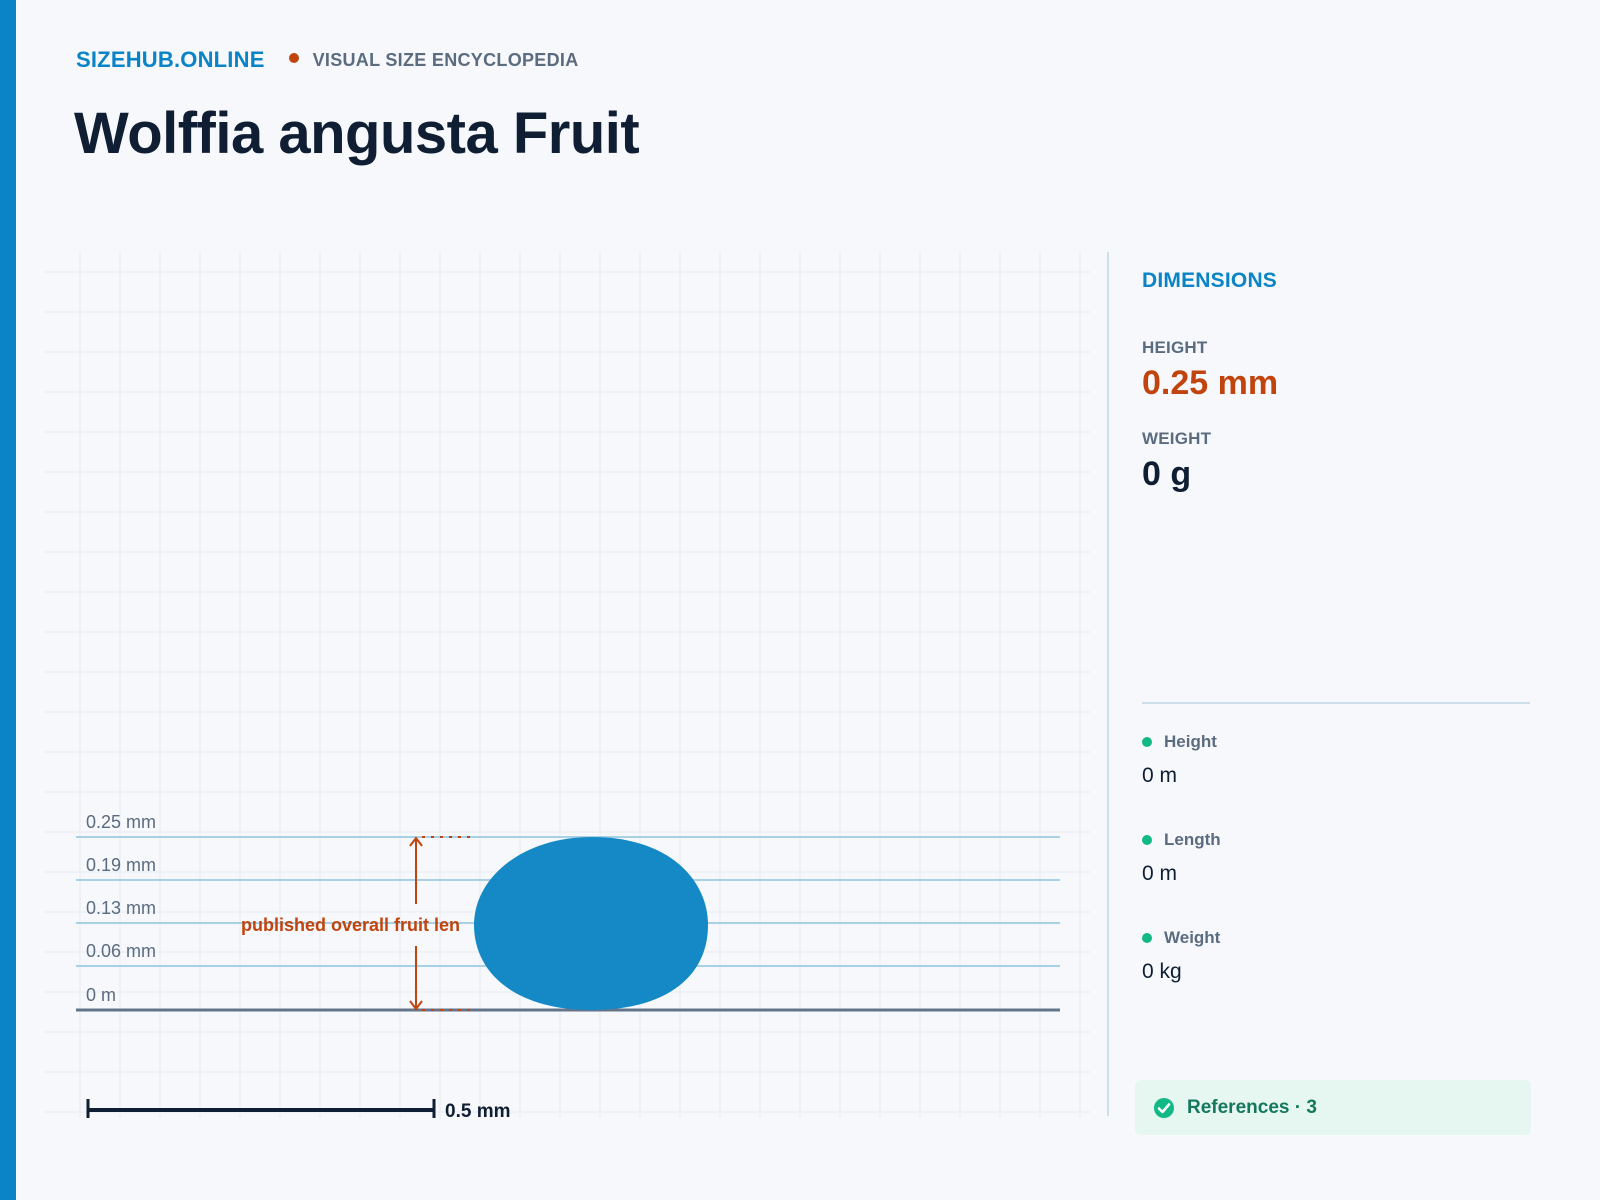 The image size is (1600, 1200). Describe the element at coordinates (1167, 474) in the screenshot. I see `weight-value: 0 g` at that location.